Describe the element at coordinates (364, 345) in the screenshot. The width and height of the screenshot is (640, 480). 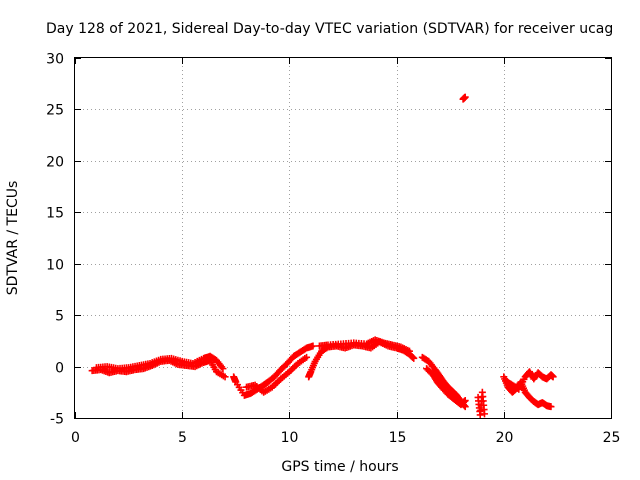
I see `series-segment-3-upper` at that location.